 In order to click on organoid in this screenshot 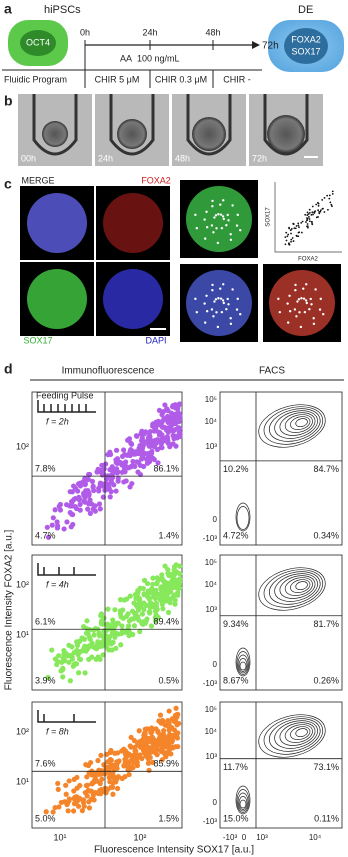, I will do `click(57, 299)`.